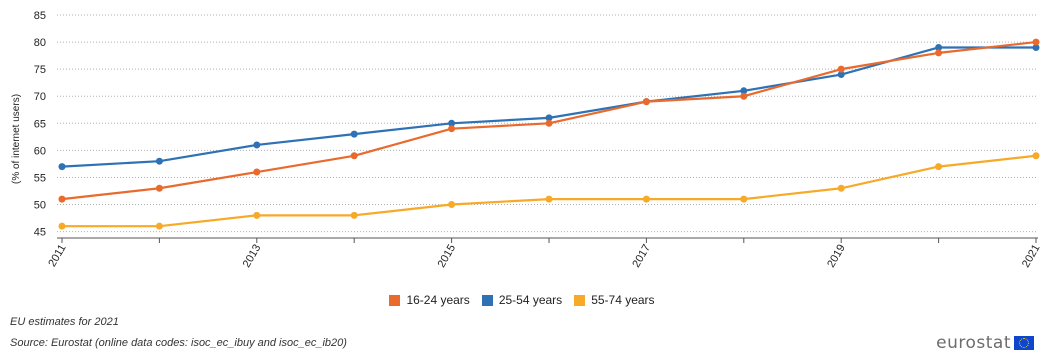 The height and width of the screenshot is (356, 1044). I want to click on legend-label: 16-24 years, so click(438, 300).